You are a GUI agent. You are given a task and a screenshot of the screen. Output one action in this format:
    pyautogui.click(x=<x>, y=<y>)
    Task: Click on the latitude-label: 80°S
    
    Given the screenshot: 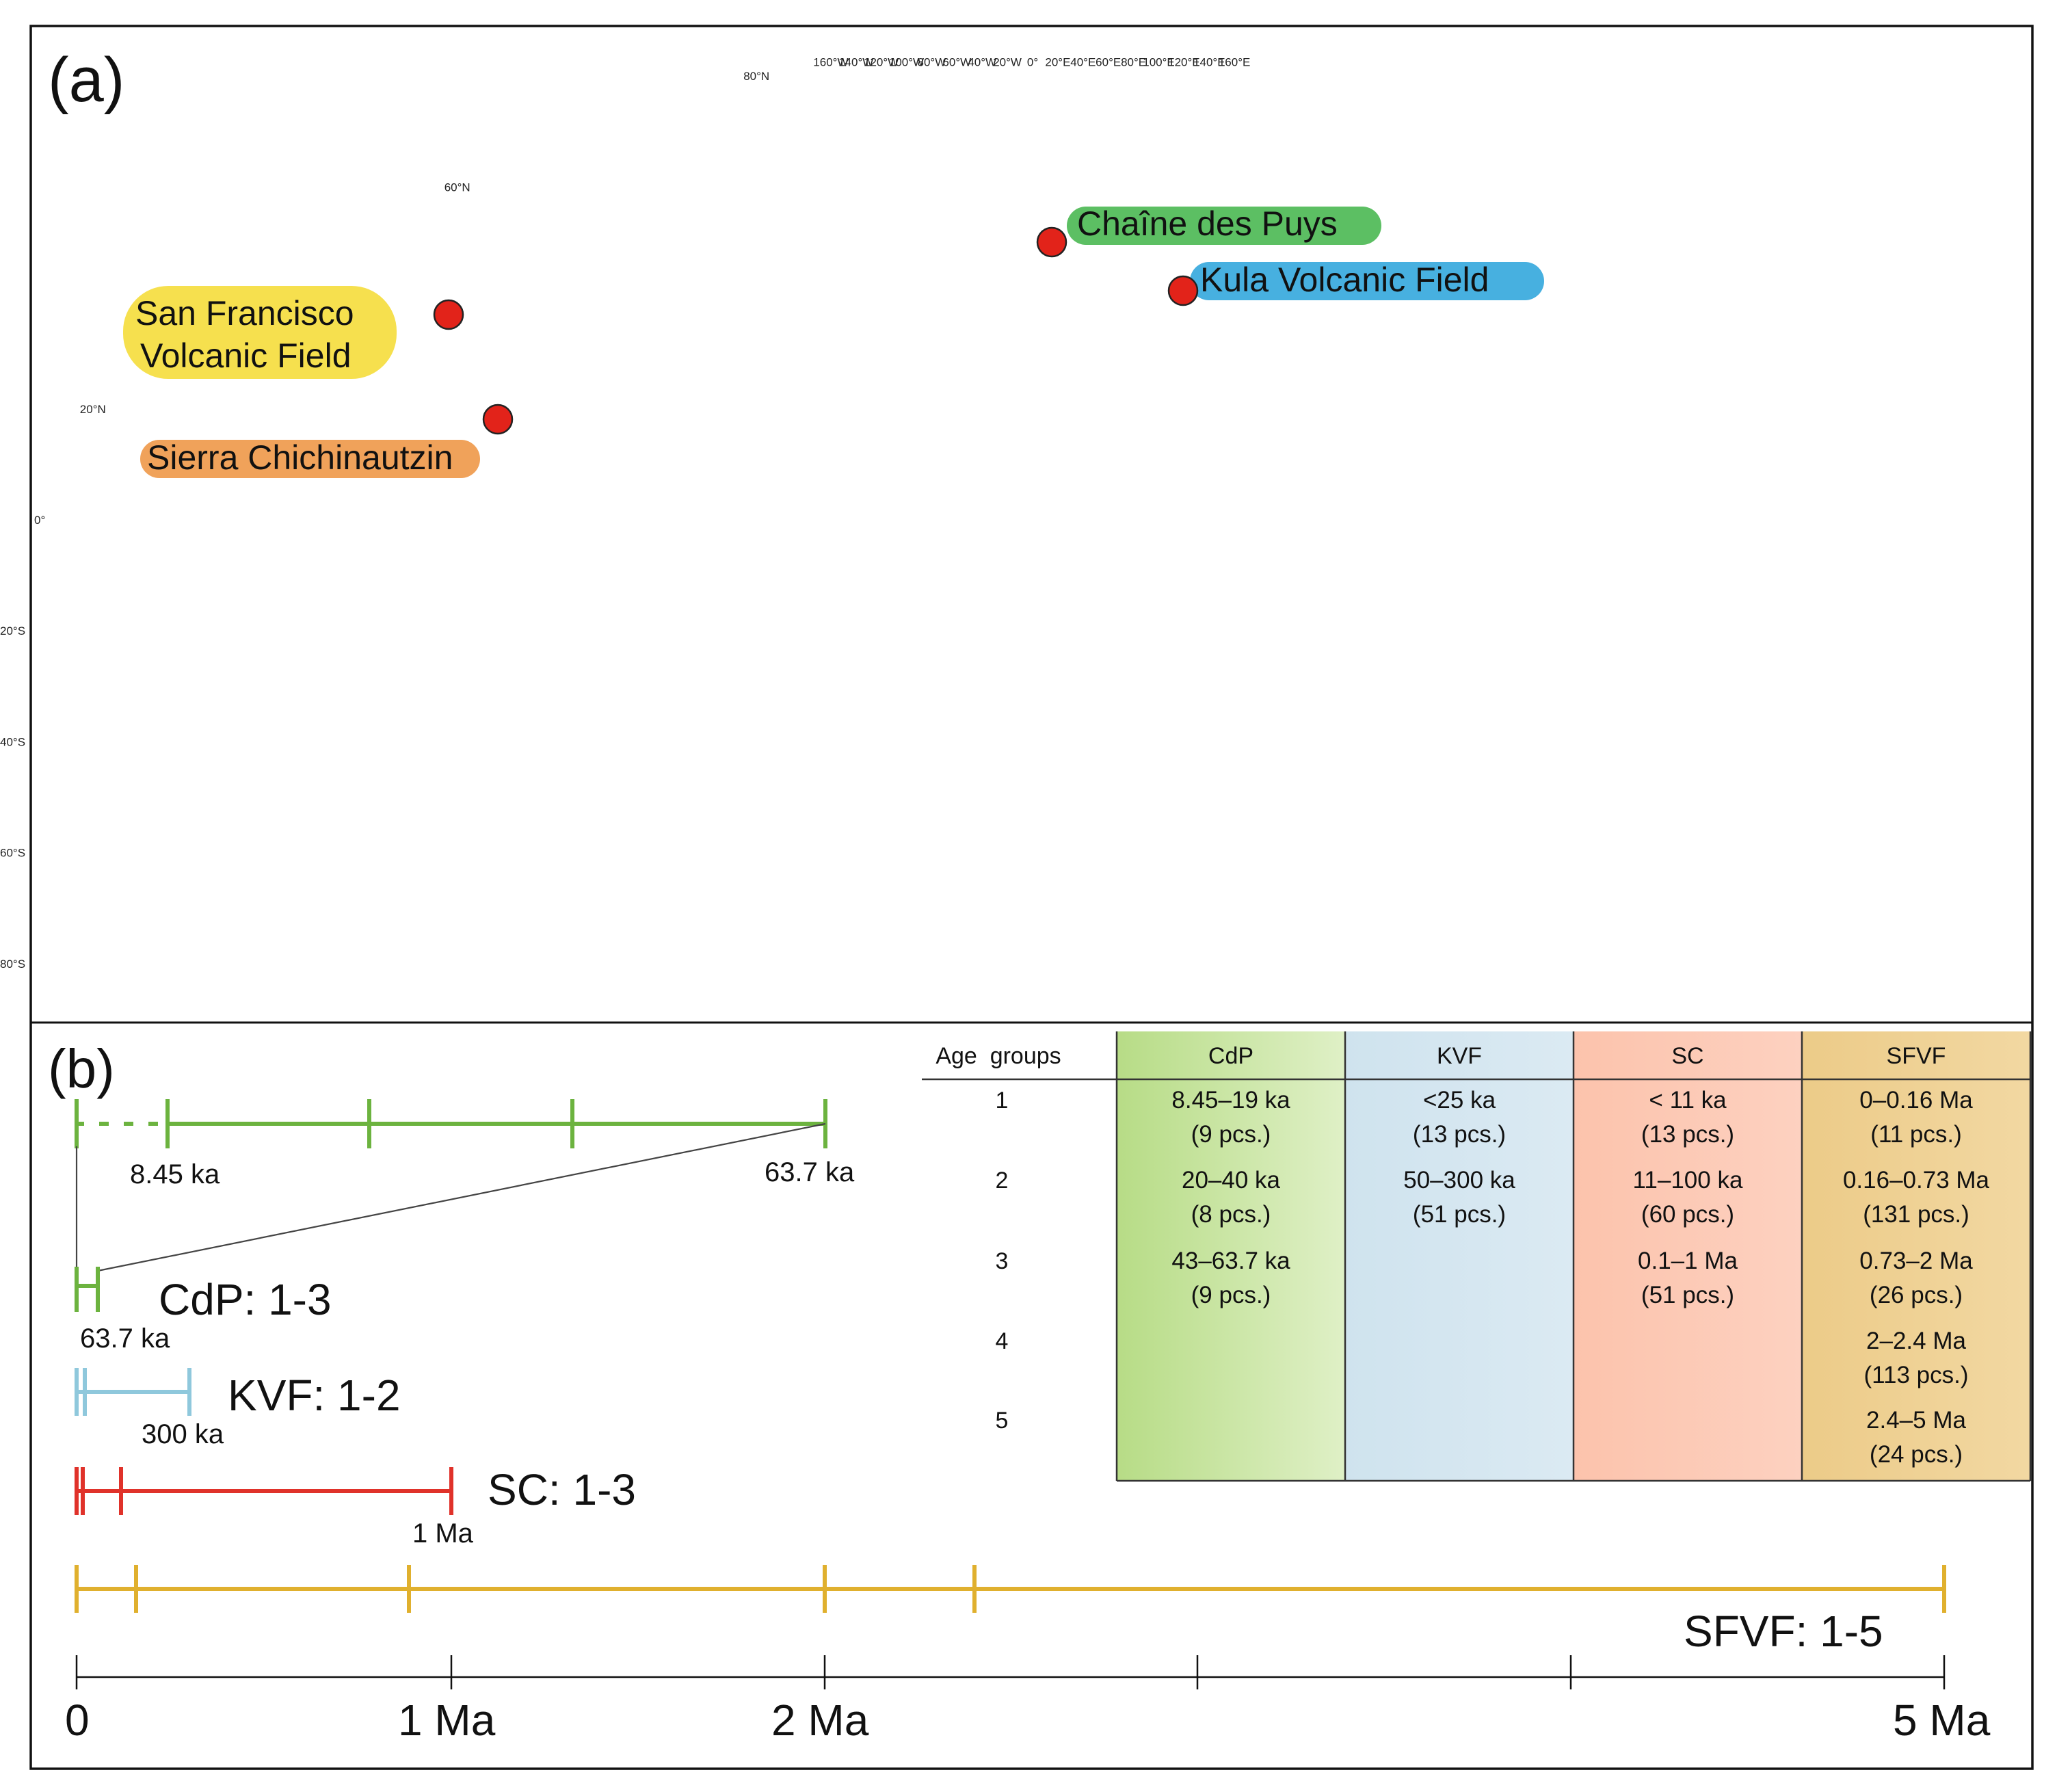 What is the action you would take?
    pyautogui.click(x=12, y=964)
    